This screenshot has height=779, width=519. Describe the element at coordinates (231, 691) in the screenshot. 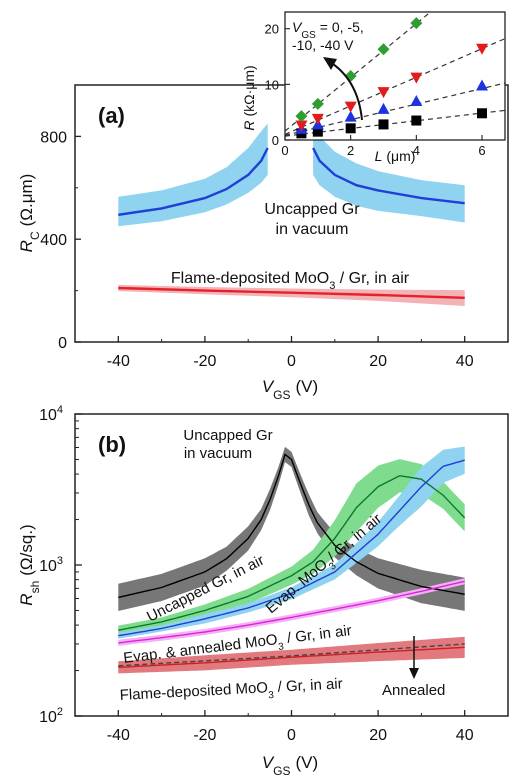

I see `annotation-flame-deposited-b: Flame-deposited MoO3 / Gr, in air` at that location.